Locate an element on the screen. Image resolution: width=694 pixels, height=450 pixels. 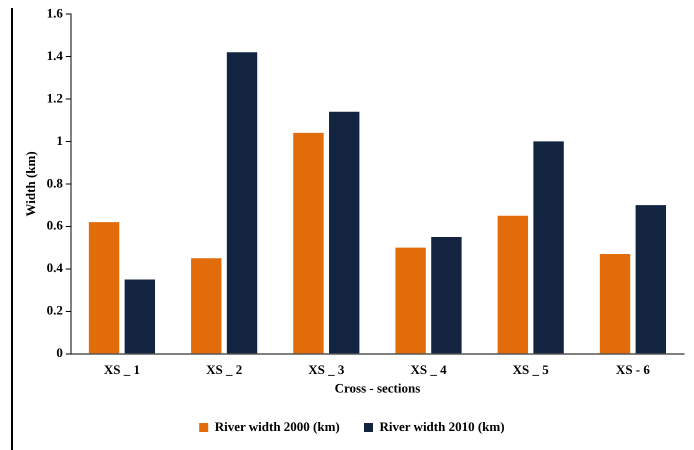
x-tick-label: XS - 6 is located at coordinates (633, 369).